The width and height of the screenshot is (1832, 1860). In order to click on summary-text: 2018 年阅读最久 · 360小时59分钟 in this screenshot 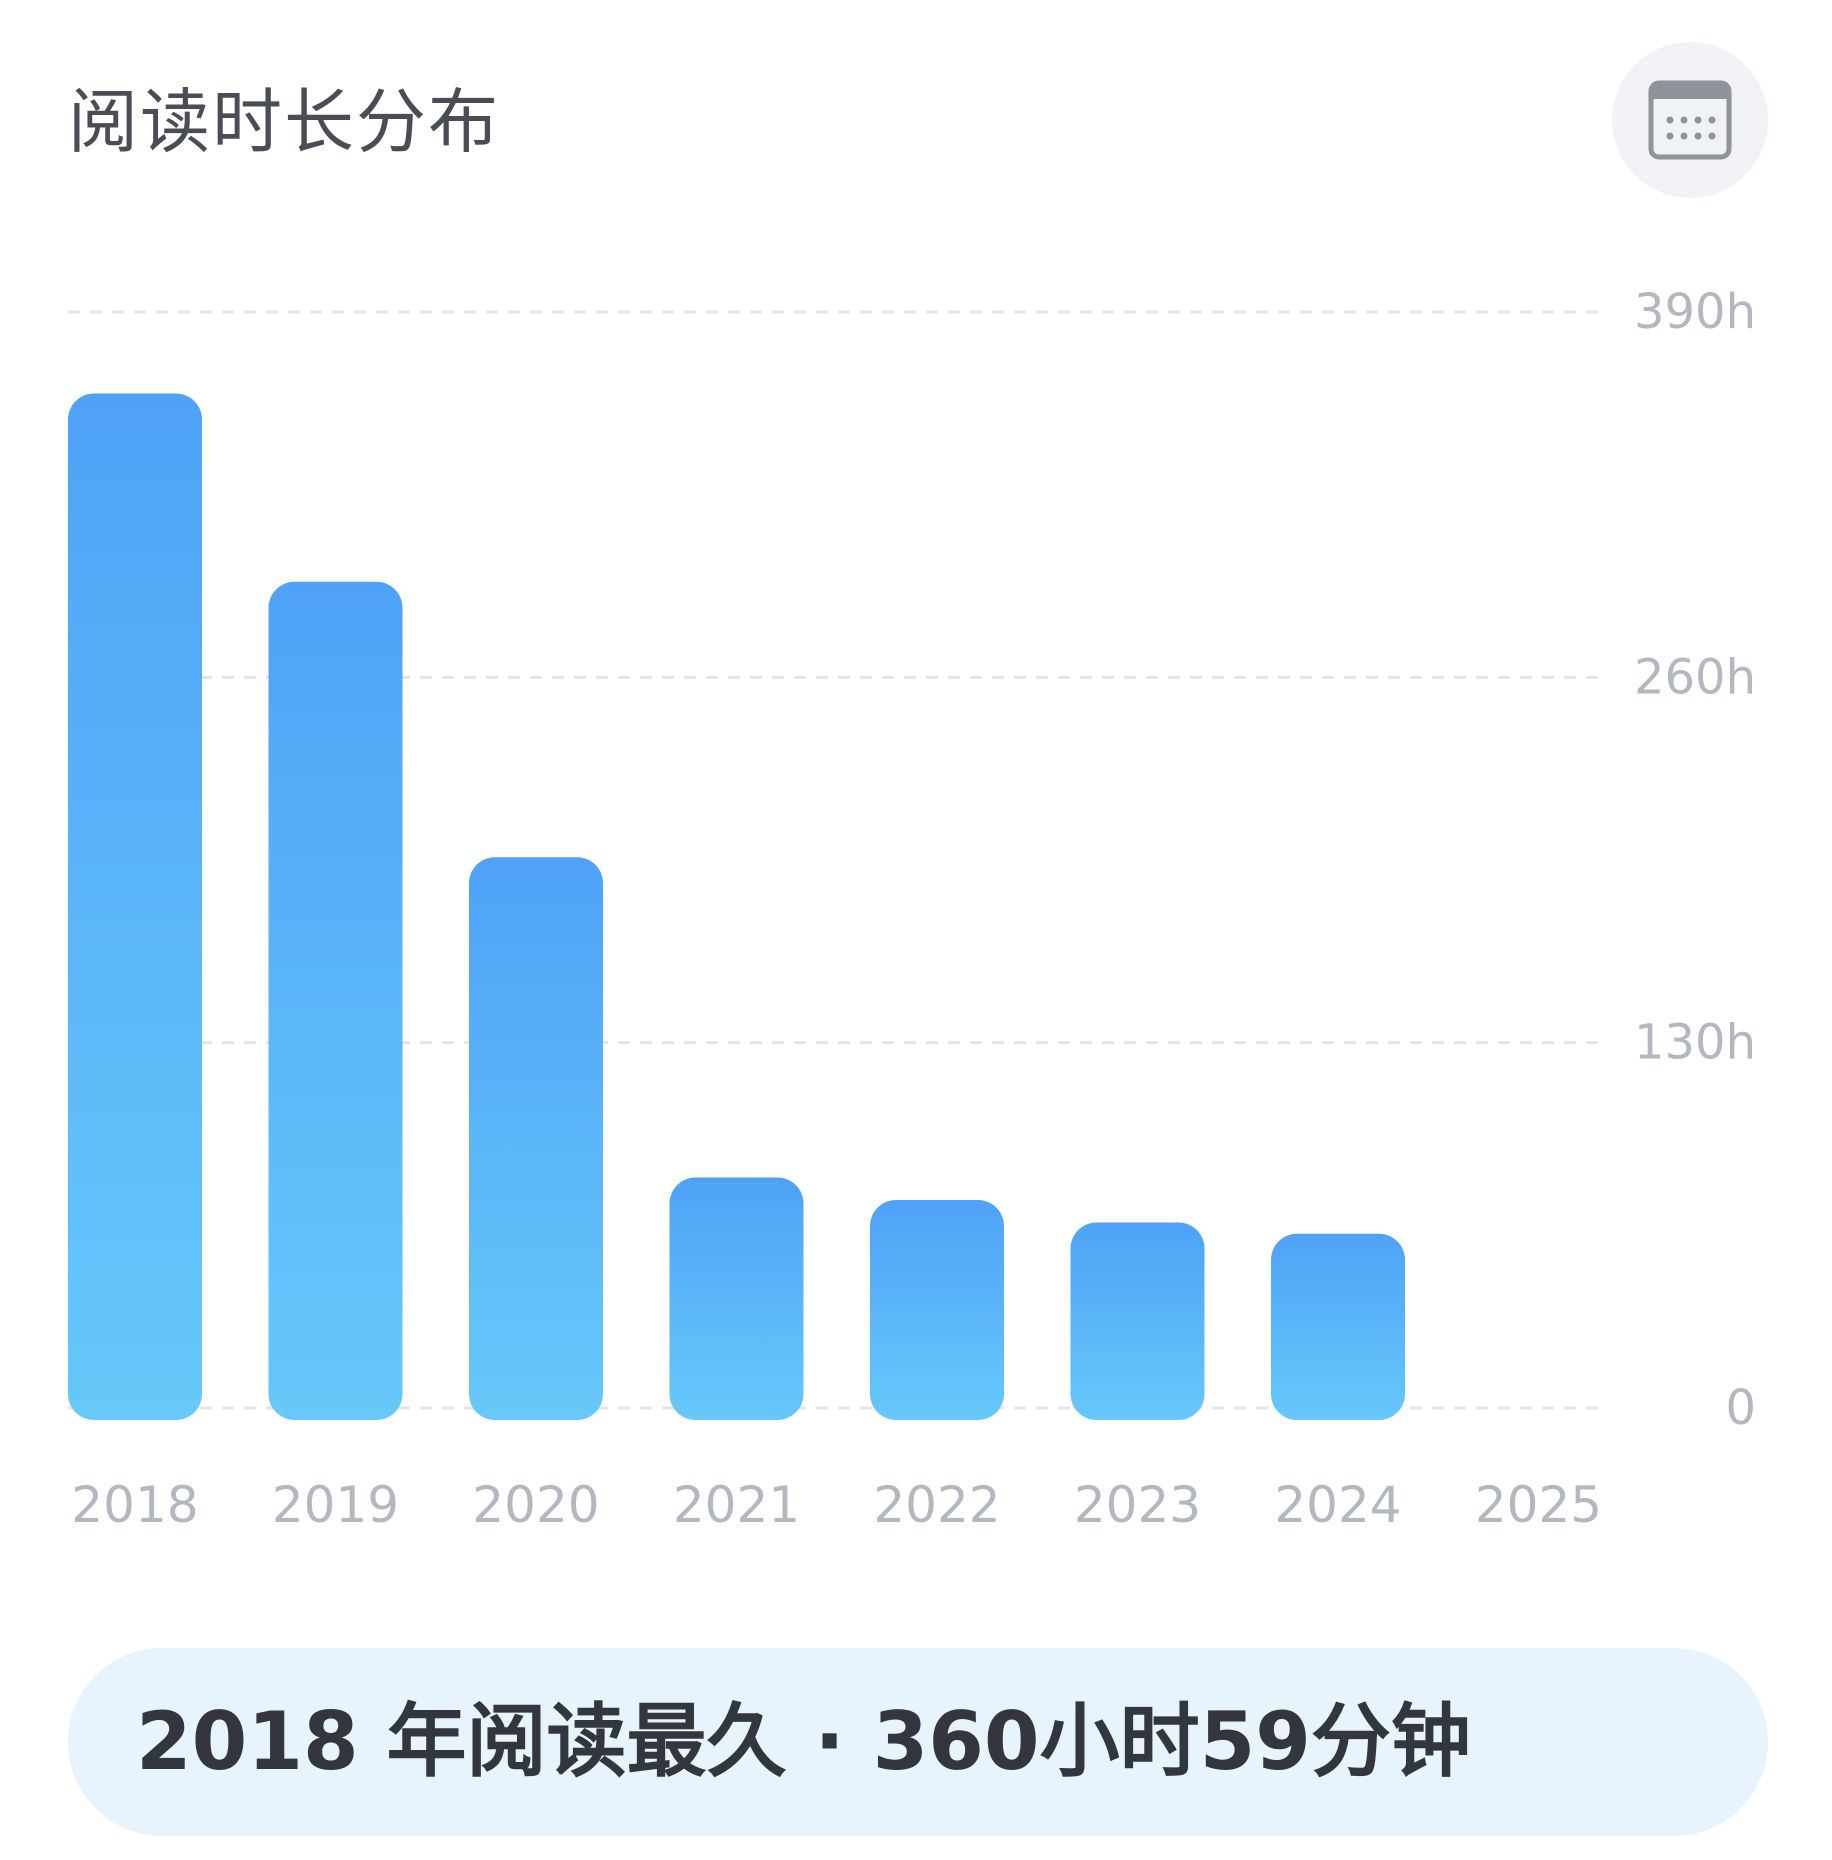, I will do `click(803, 1741)`.